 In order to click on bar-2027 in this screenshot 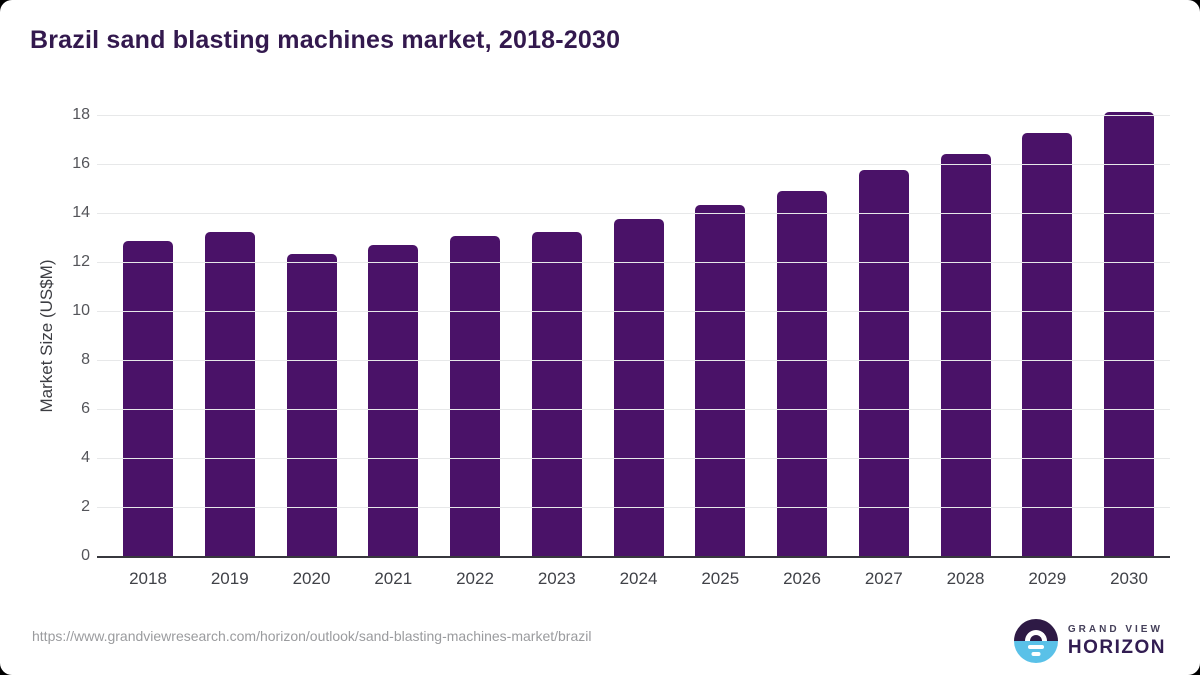, I will do `click(883, 363)`.